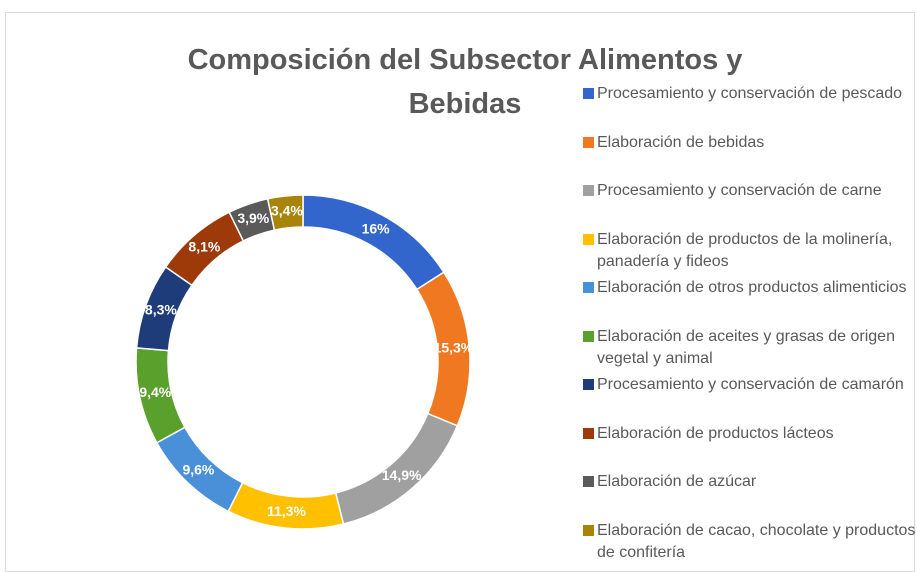 The height and width of the screenshot is (572, 917). Describe the element at coordinates (286, 511) in the screenshot. I see `data-label: 11,3%` at that location.